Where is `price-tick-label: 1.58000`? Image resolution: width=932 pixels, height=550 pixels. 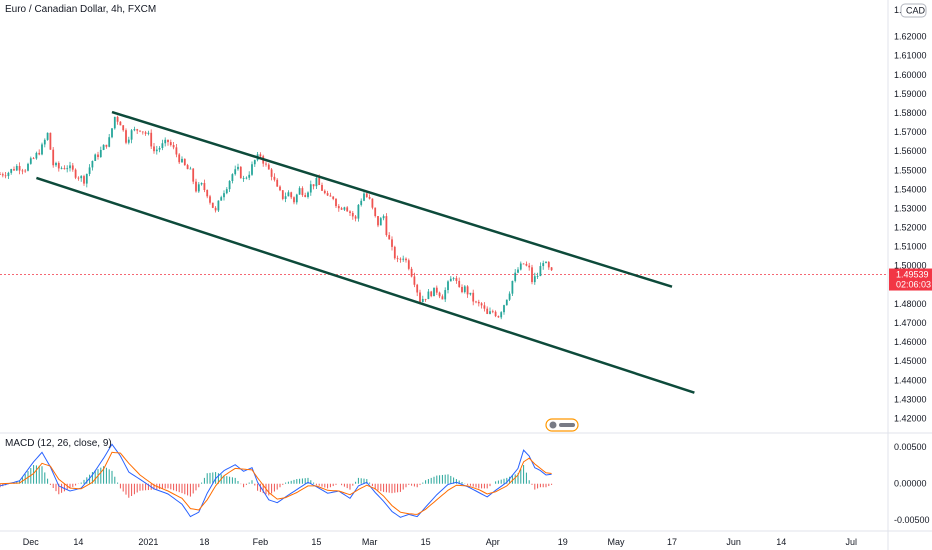
price-tick-label: 1.58000 is located at coordinates (910, 113).